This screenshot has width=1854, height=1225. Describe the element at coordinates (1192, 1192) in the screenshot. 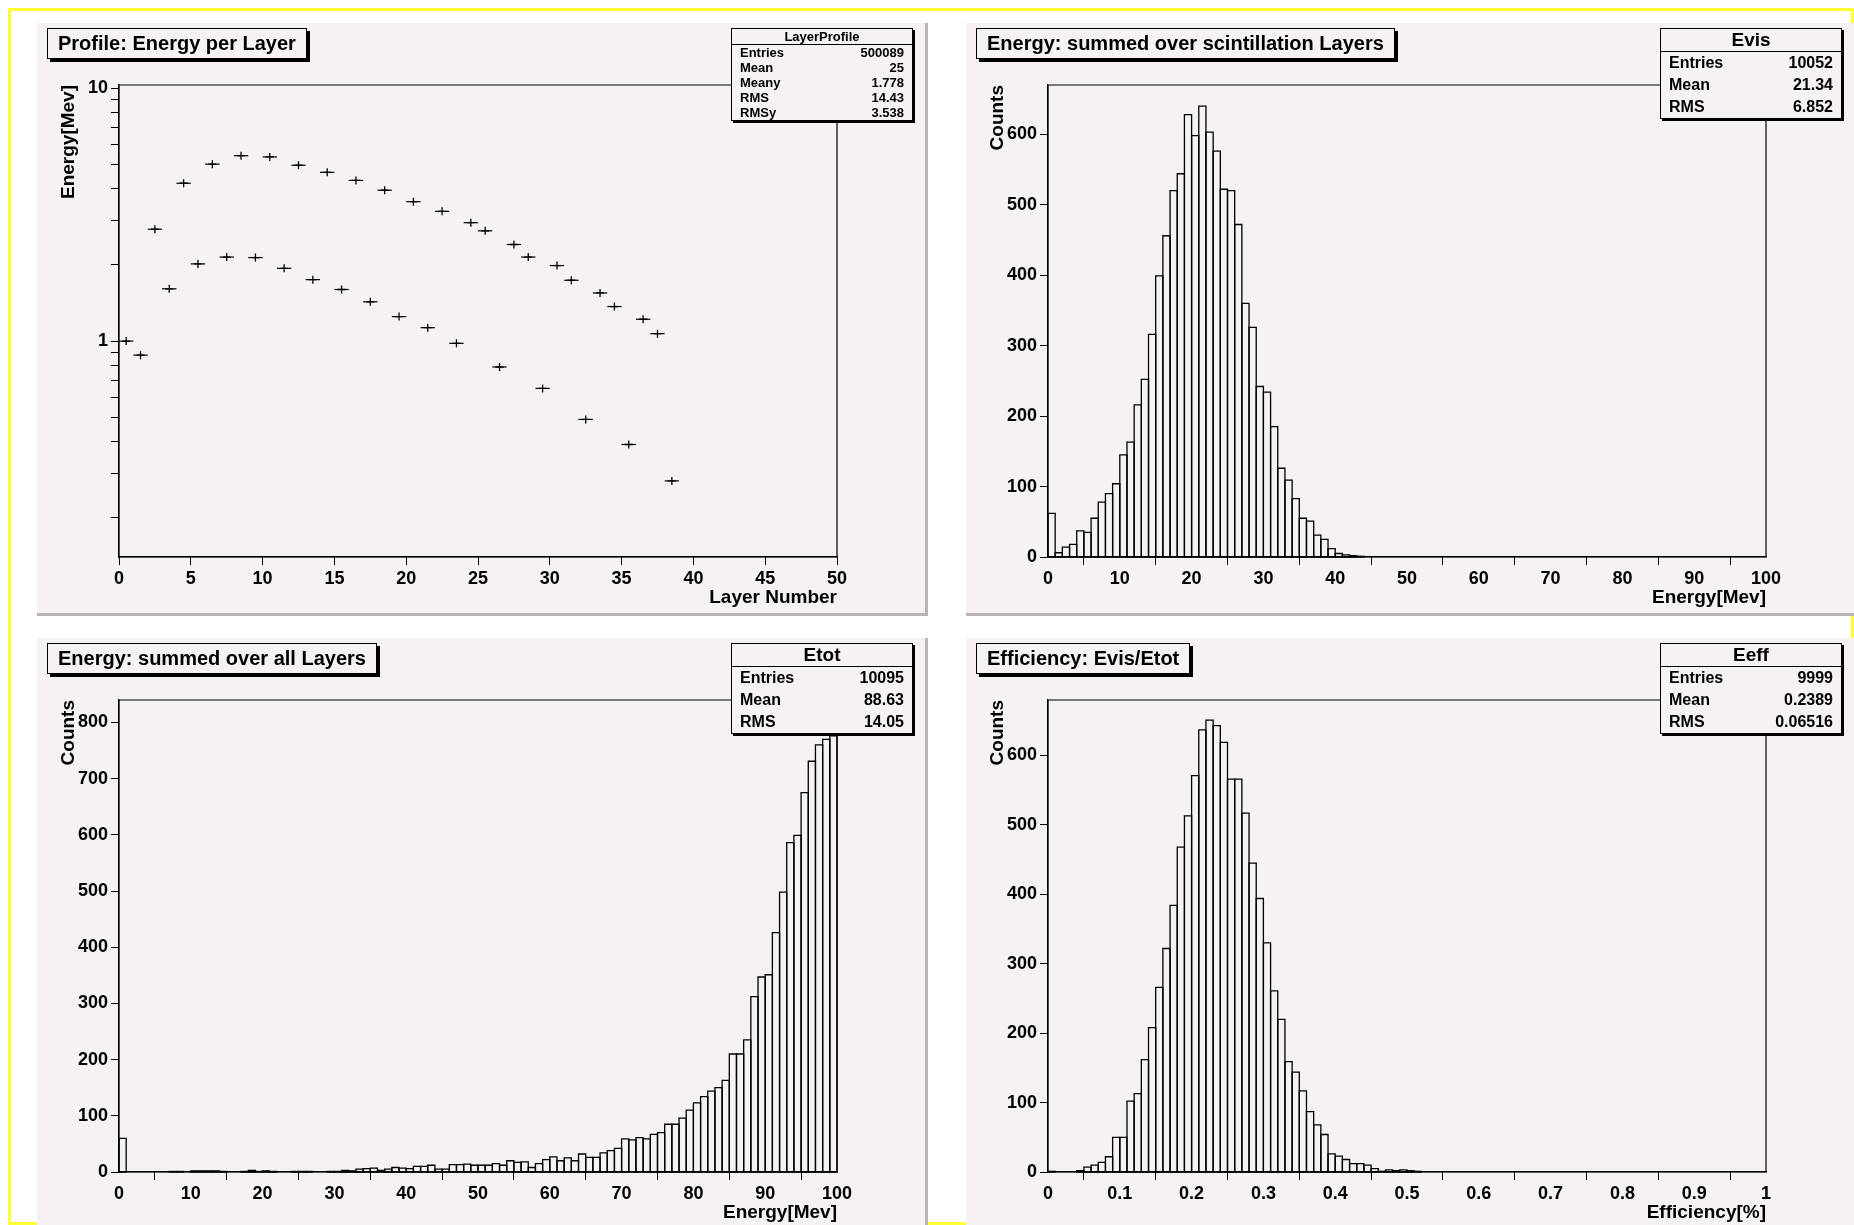

I see `x-tick-label: 0.2` at that location.